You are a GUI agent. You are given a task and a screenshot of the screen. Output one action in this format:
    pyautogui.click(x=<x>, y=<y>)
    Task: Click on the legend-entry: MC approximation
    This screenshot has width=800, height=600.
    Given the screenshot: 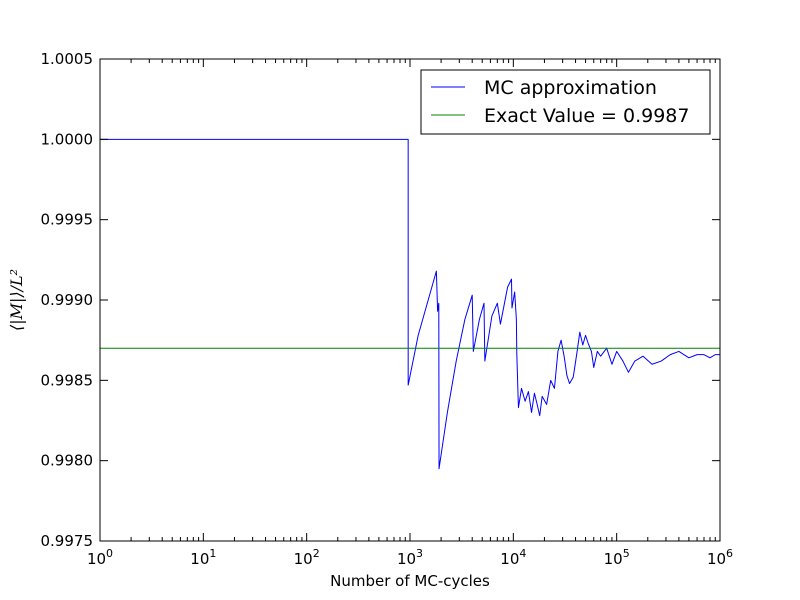 What is the action you would take?
    pyautogui.click(x=570, y=88)
    